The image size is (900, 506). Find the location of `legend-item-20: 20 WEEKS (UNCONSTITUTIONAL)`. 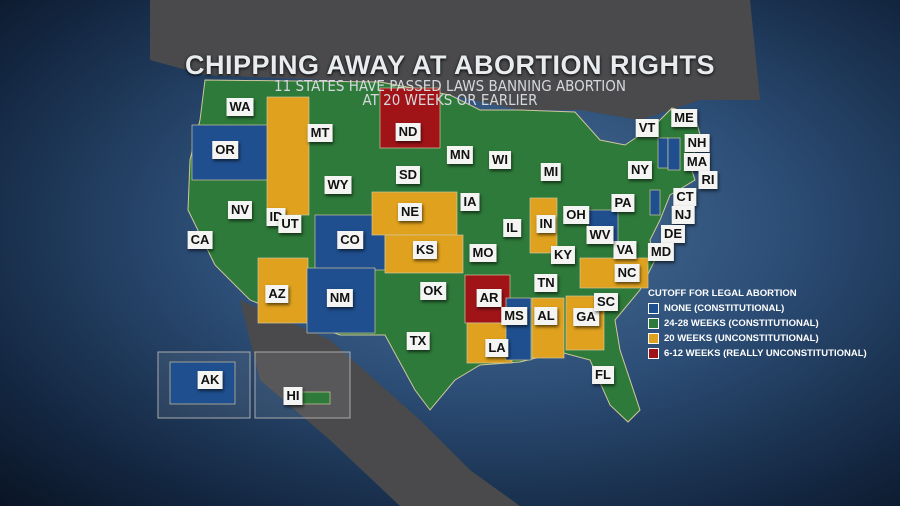

legend-item-20: 20 WEEKS (UNCONSTITUTIONAL) is located at coordinates (757, 338).